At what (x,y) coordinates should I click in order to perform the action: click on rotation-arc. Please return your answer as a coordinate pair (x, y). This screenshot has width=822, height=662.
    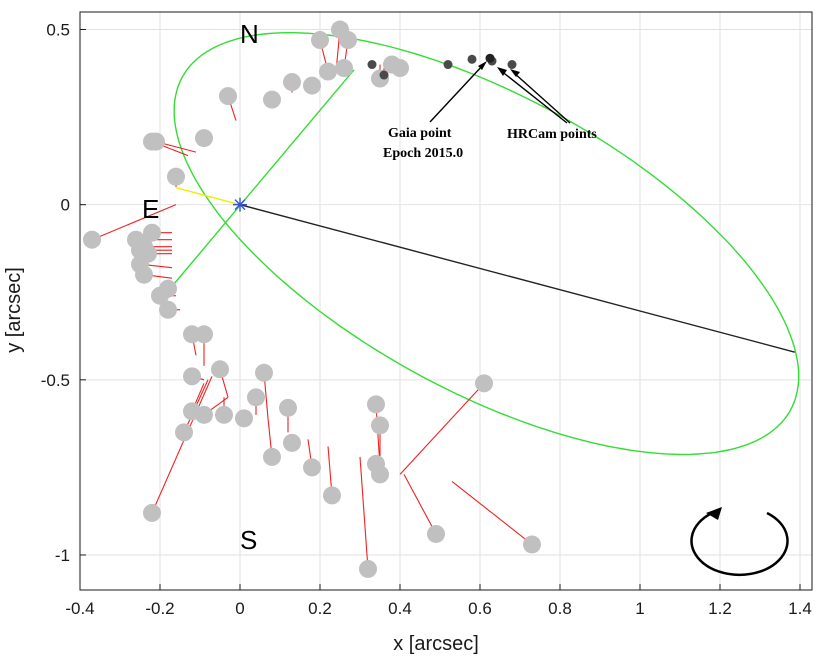
    Looking at the image, I should click on (739, 544).